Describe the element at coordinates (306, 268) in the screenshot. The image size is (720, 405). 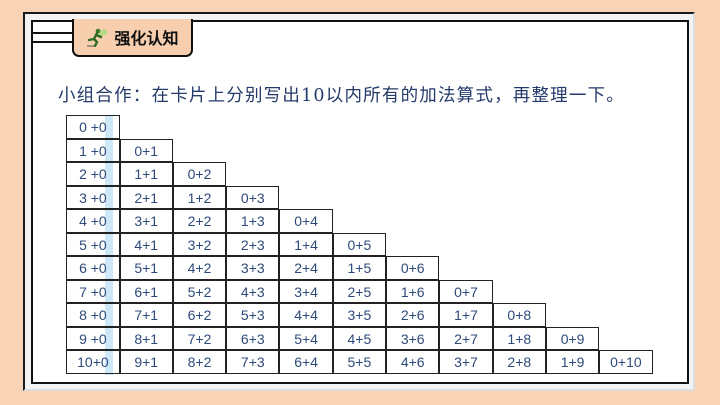
I see `table-cell: 2+4` at that location.